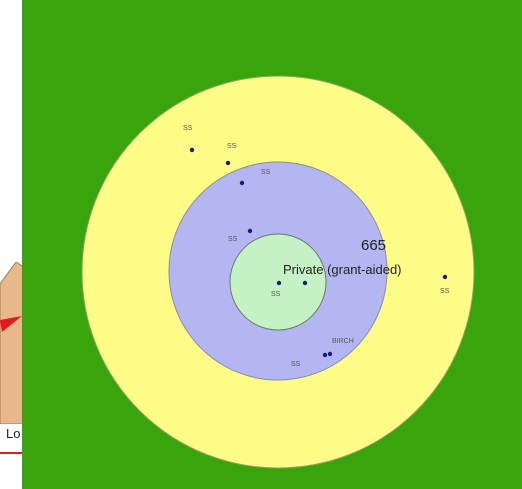 The width and height of the screenshot is (522, 489). I want to click on central-value: 665, so click(373, 245).